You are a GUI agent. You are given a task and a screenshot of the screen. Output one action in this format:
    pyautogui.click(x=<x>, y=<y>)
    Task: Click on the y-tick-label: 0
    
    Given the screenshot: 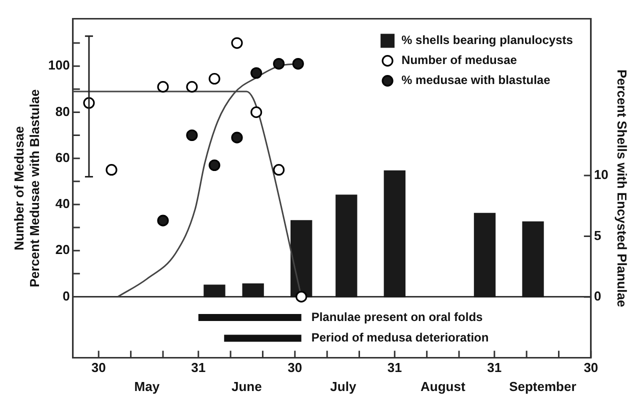 What is the action you would take?
    pyautogui.click(x=66, y=296)
    